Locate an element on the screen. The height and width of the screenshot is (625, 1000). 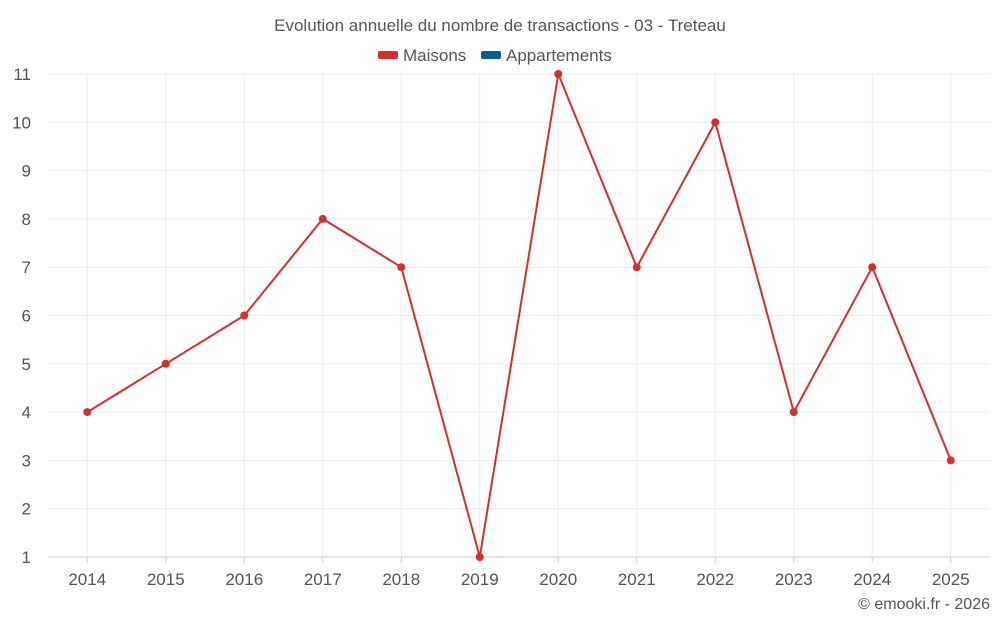
x-tick-label: 2019 is located at coordinates (480, 579).